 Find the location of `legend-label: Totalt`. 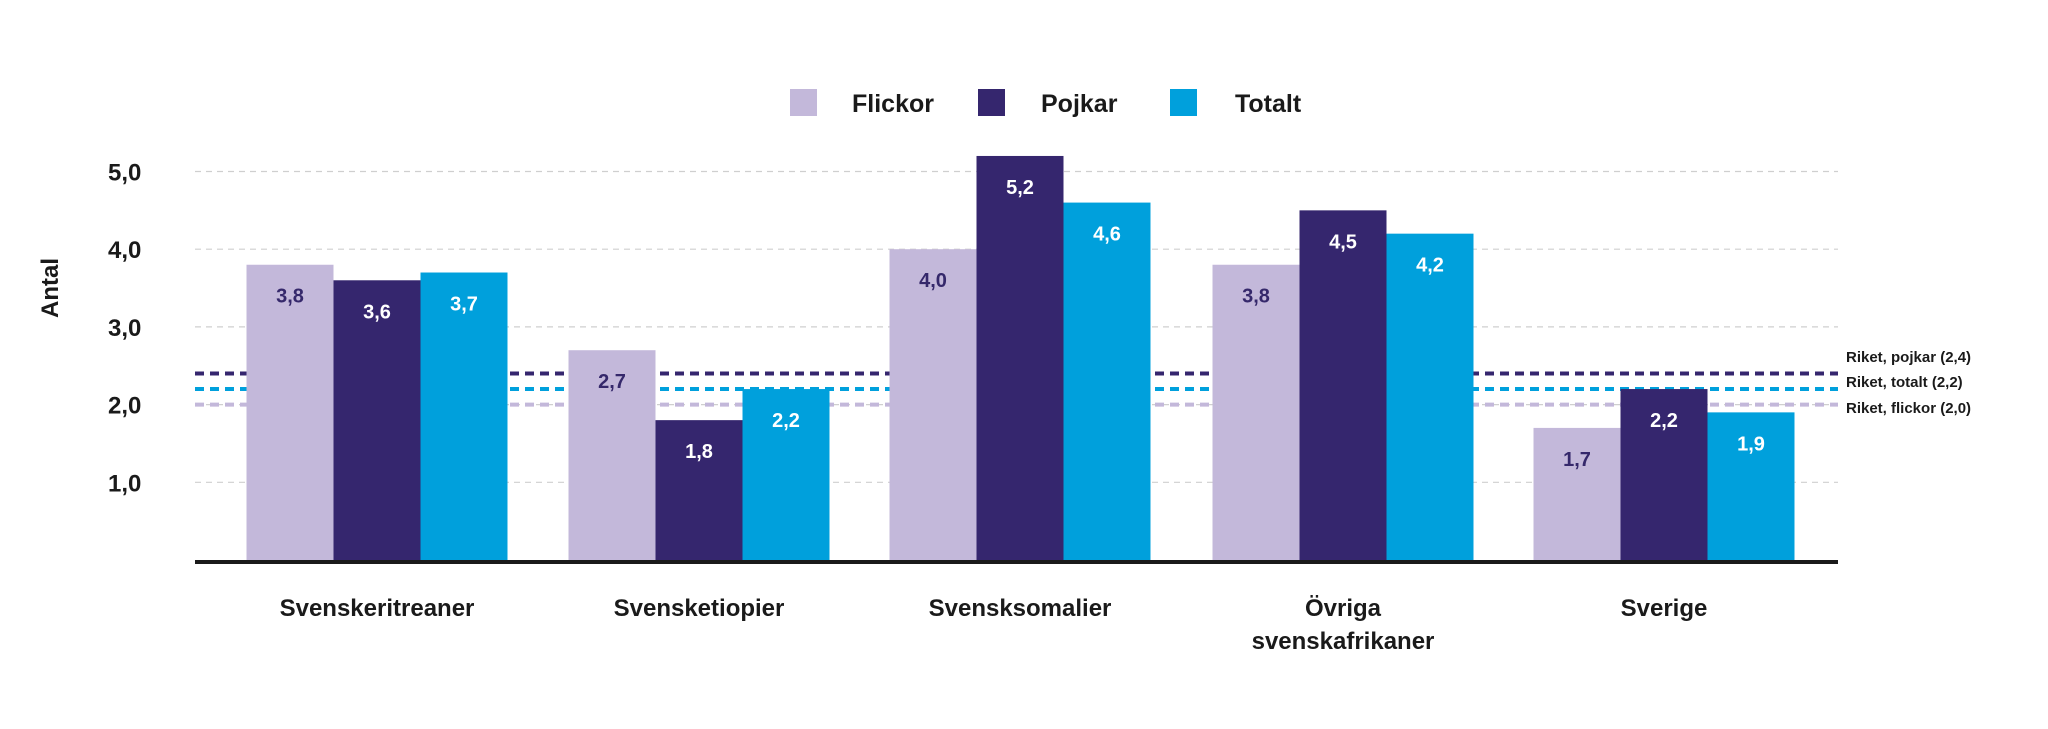

legend-label: Totalt is located at coordinates (1268, 104).